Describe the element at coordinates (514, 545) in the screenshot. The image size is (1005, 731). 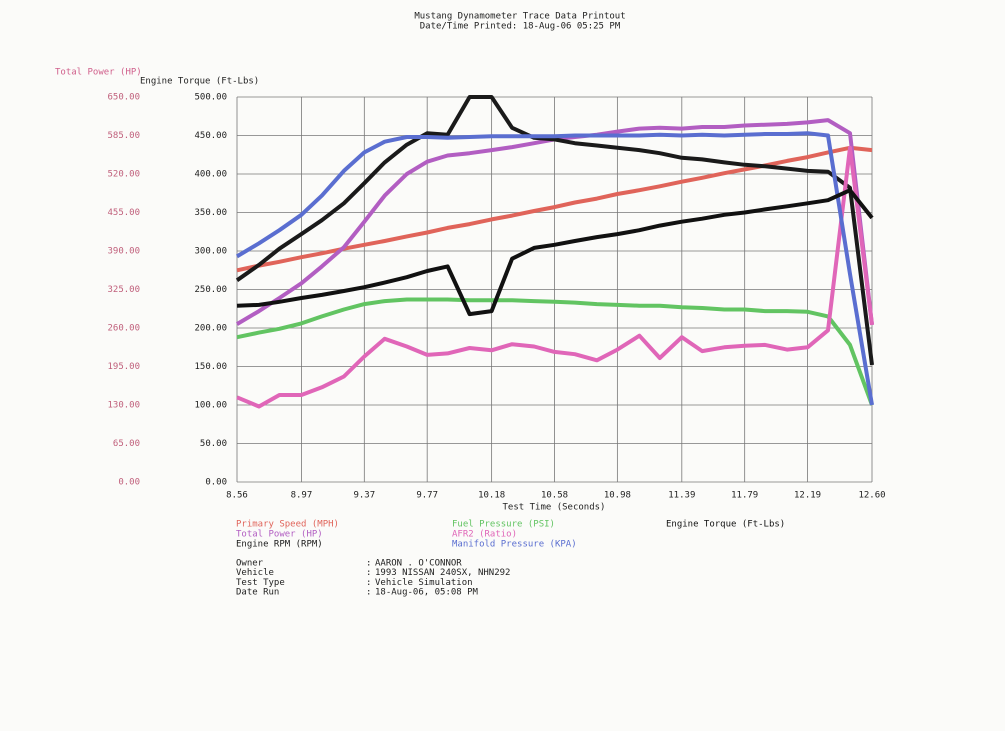
I see `legend-entry: Manifold Pressure (KPA)` at that location.